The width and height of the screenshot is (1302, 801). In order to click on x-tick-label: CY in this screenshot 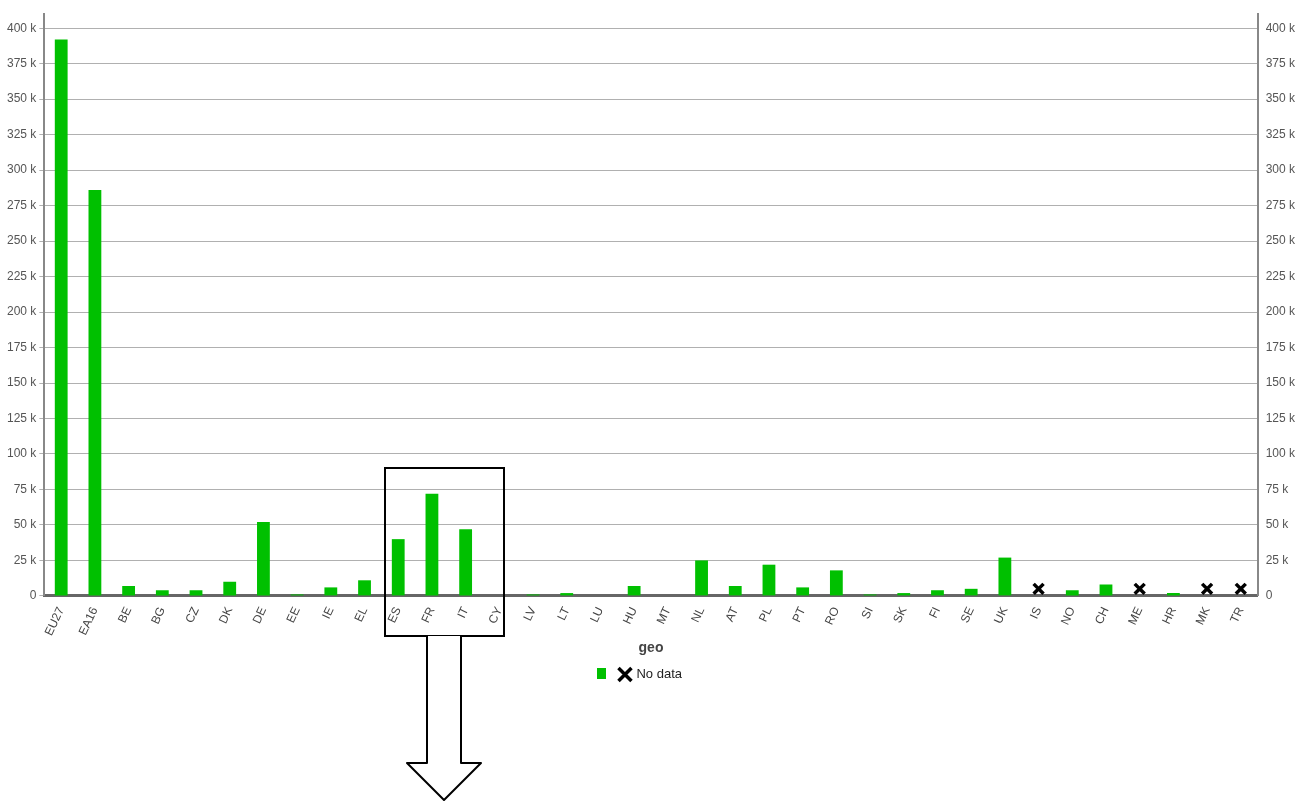, I will do `click(495, 615)`.